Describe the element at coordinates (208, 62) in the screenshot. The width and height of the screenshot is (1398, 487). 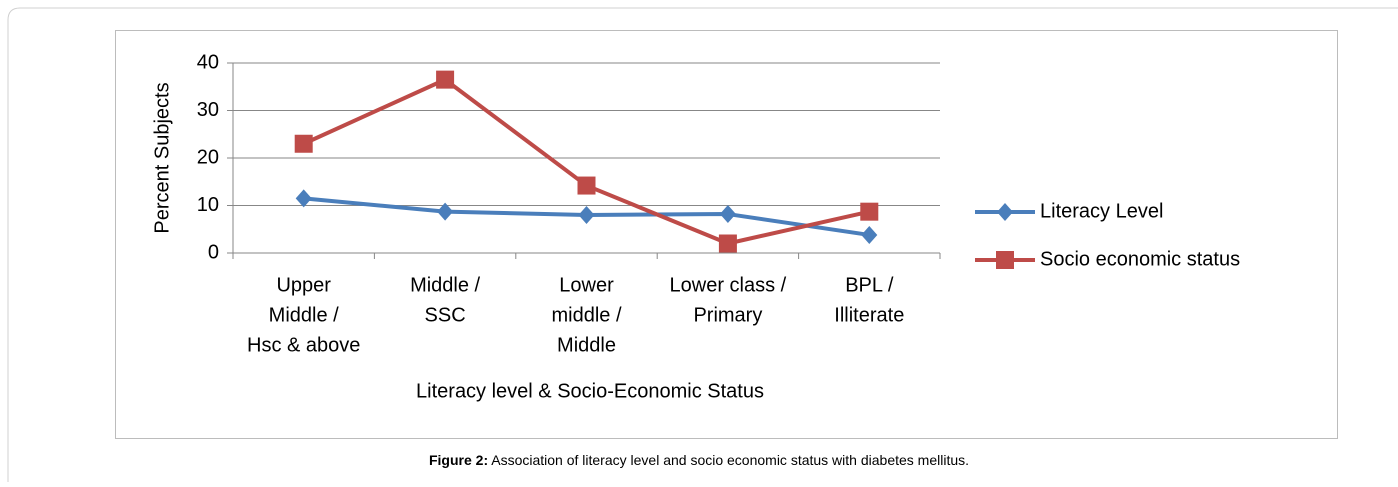
I see `y-tick-label: 40` at that location.